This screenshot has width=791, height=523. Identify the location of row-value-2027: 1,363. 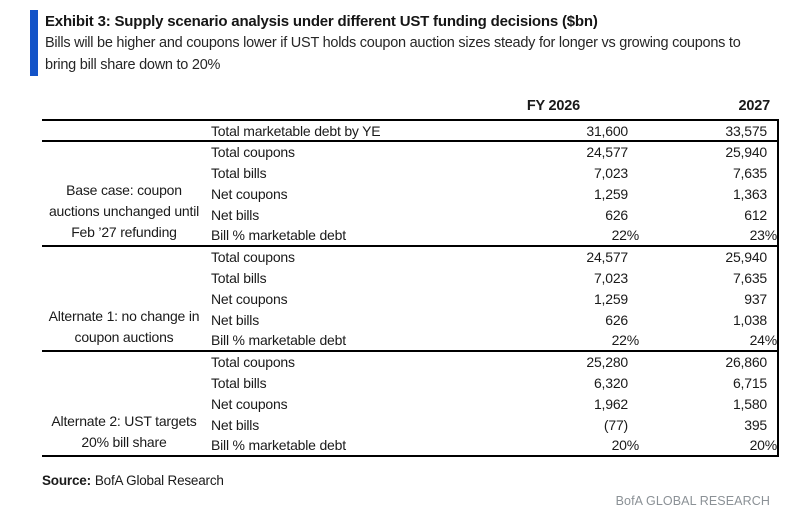
(709, 193).